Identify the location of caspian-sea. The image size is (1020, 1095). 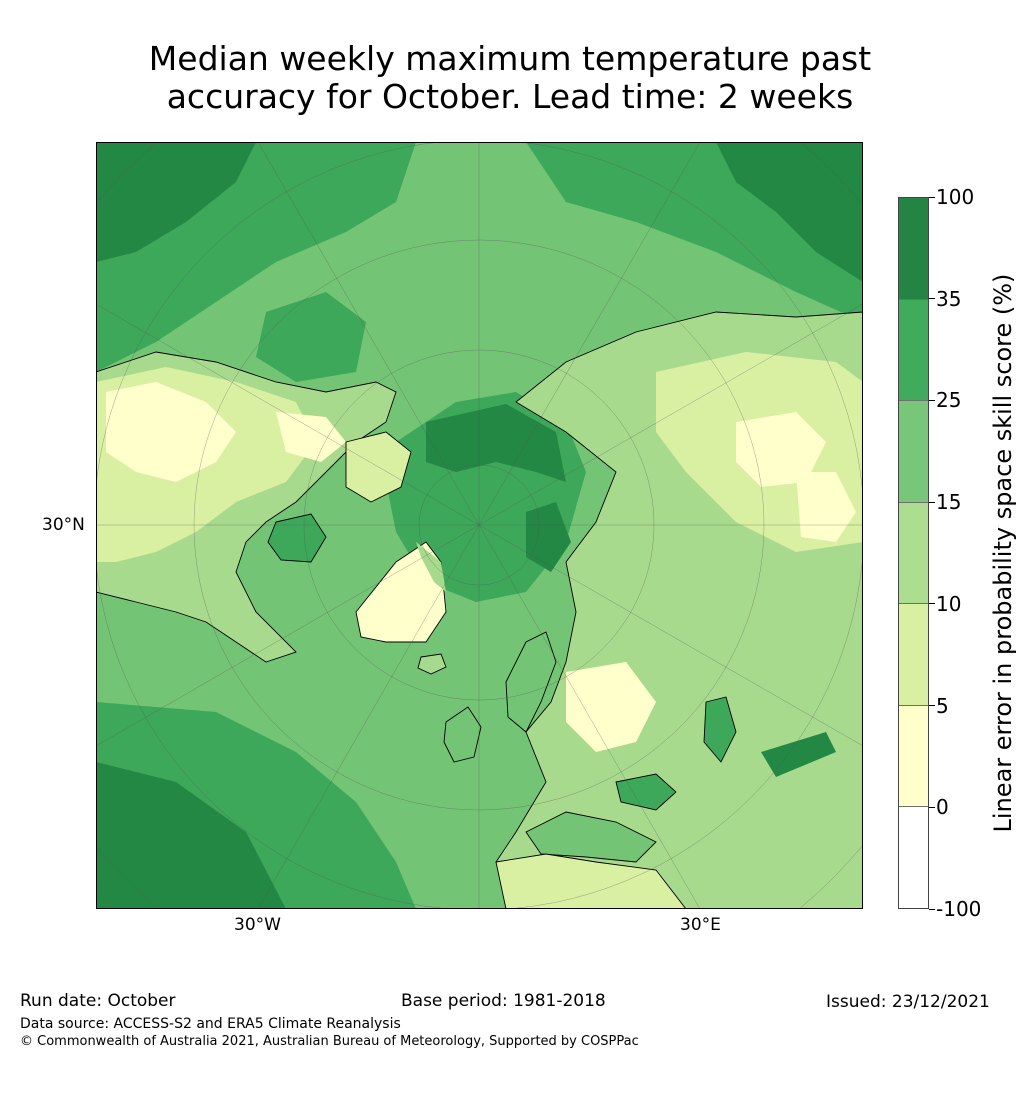
(720, 729).